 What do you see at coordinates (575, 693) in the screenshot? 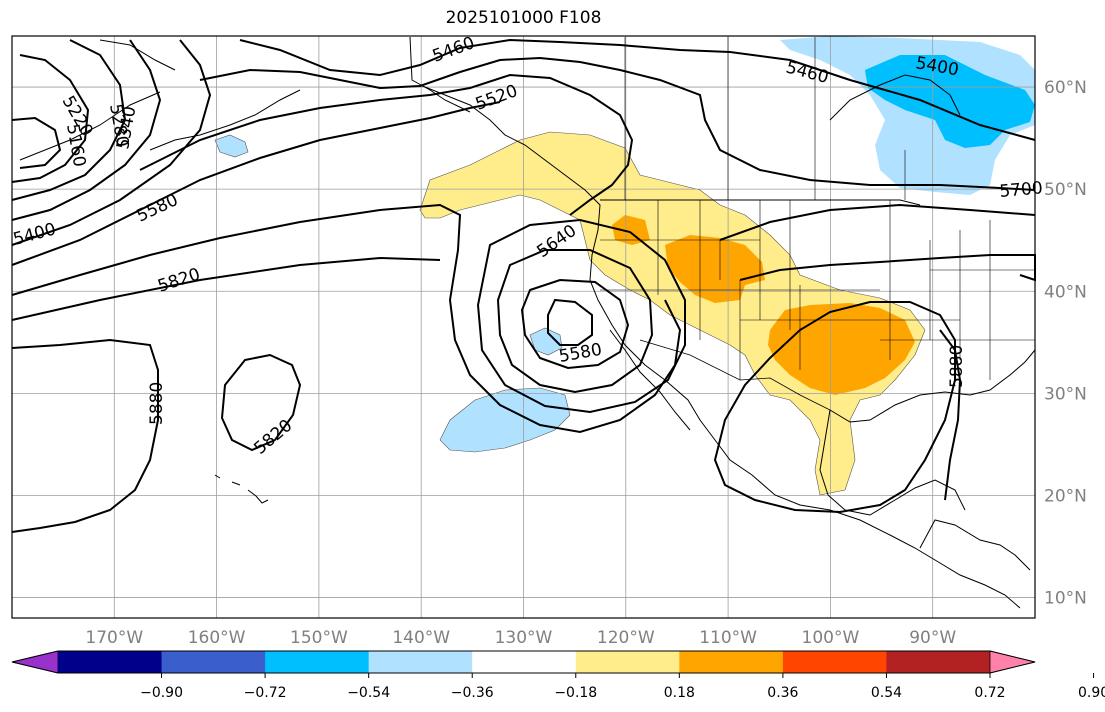
I see `colorbar-tick-label: −0.18` at bounding box center [575, 693].